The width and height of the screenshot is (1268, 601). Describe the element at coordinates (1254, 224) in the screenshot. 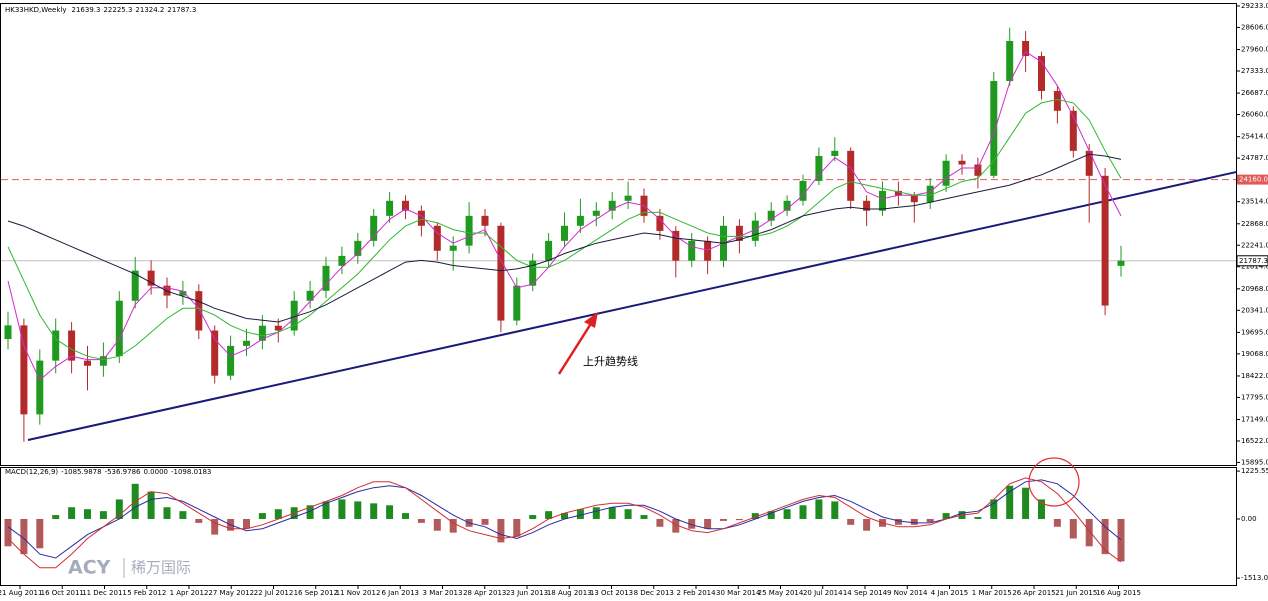

I see `y-tick-label: 22868.0` at that location.